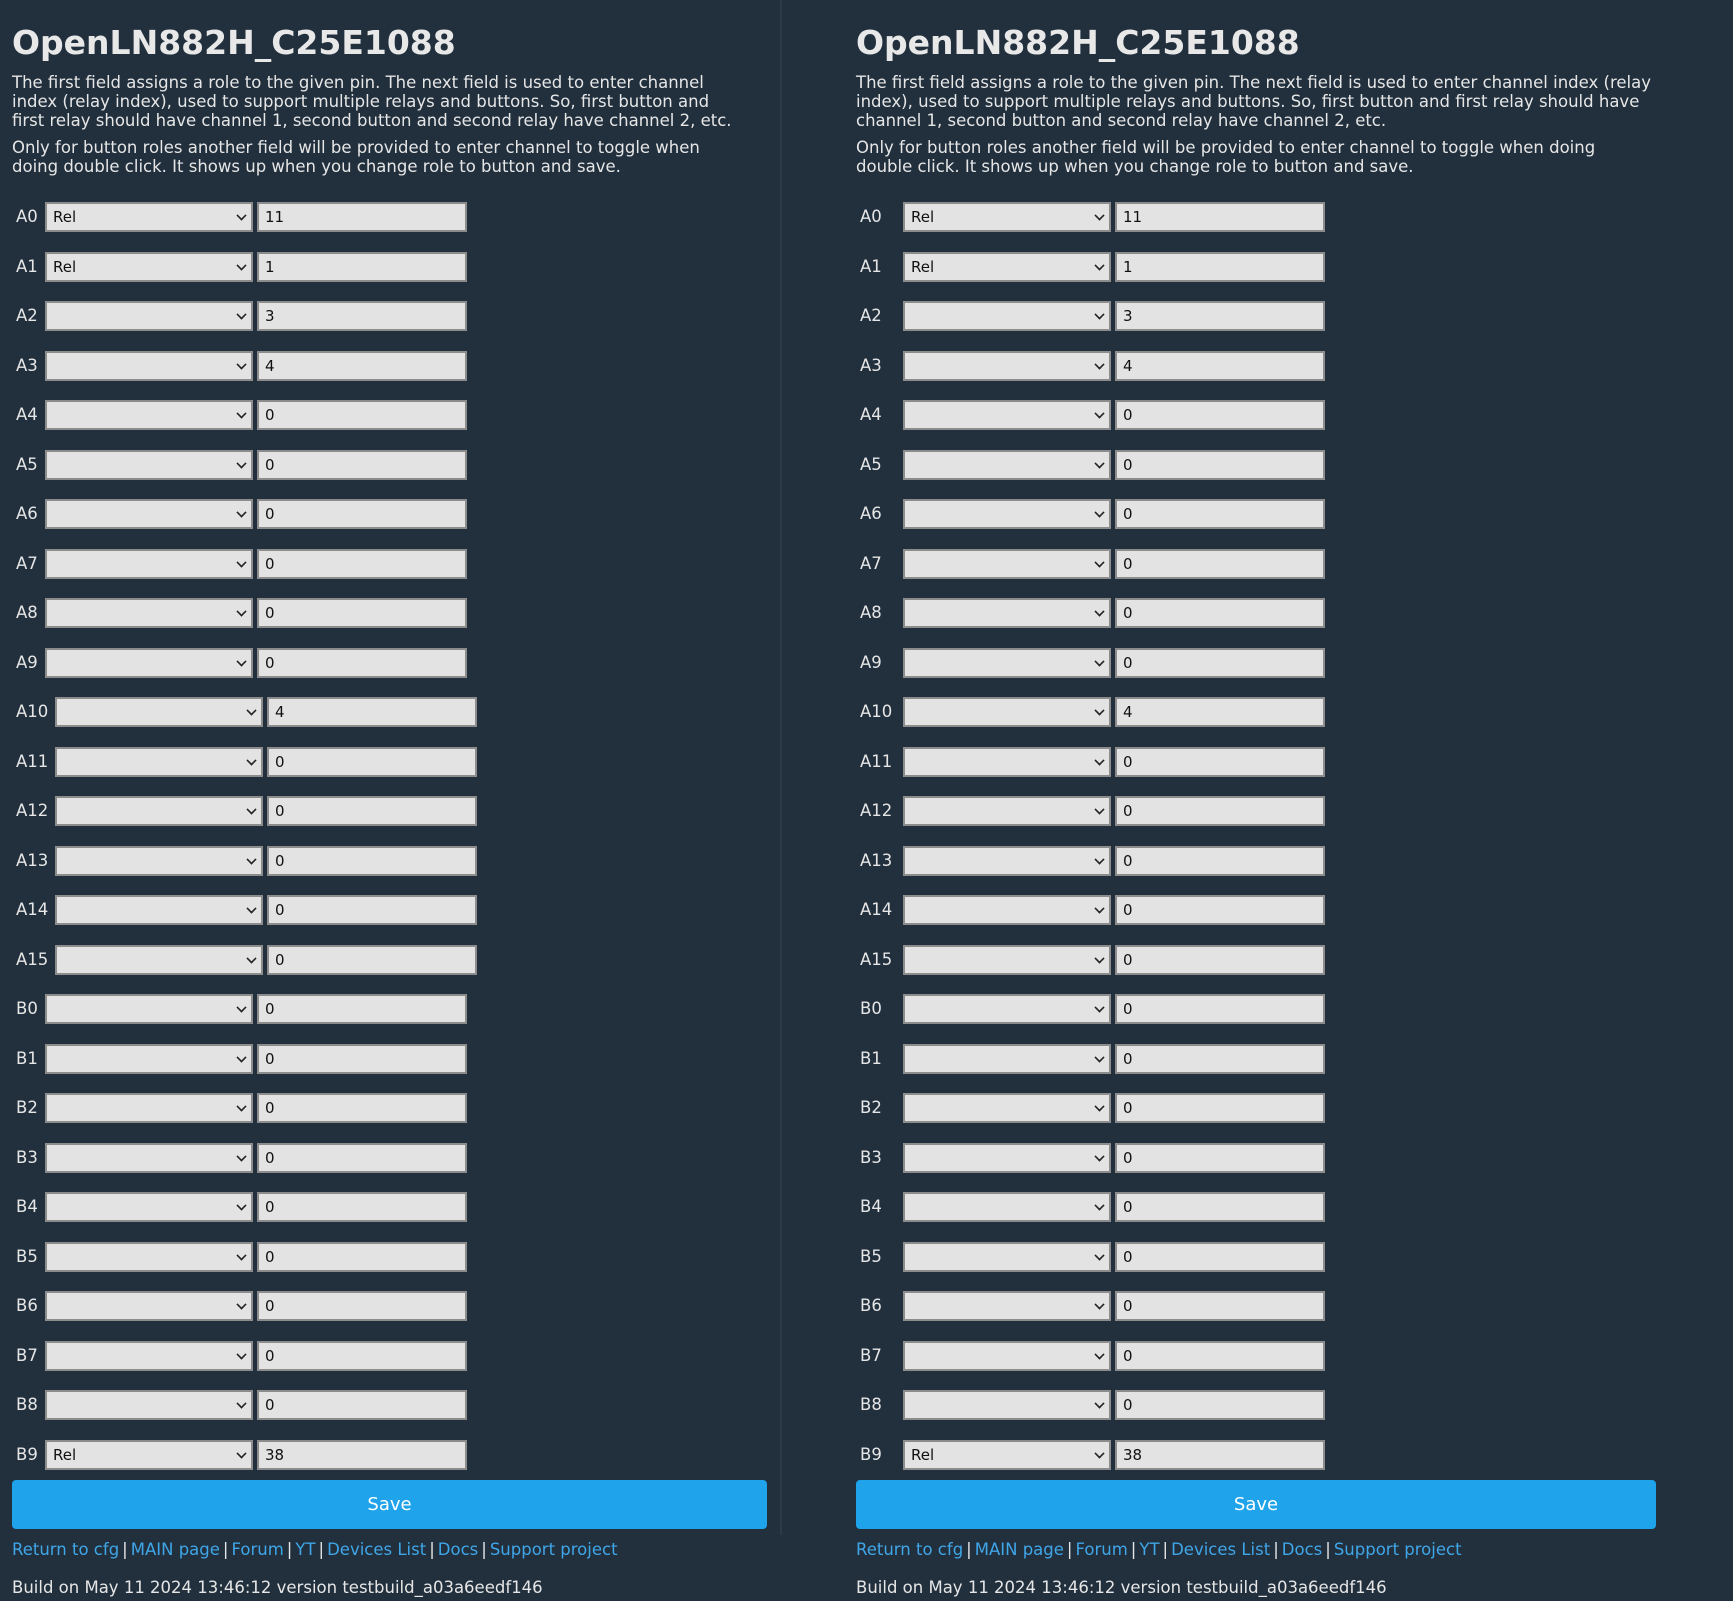 This screenshot has width=1733, height=1601. Describe the element at coordinates (1101, 1549) in the screenshot. I see `footer-link: Forum` at that location.